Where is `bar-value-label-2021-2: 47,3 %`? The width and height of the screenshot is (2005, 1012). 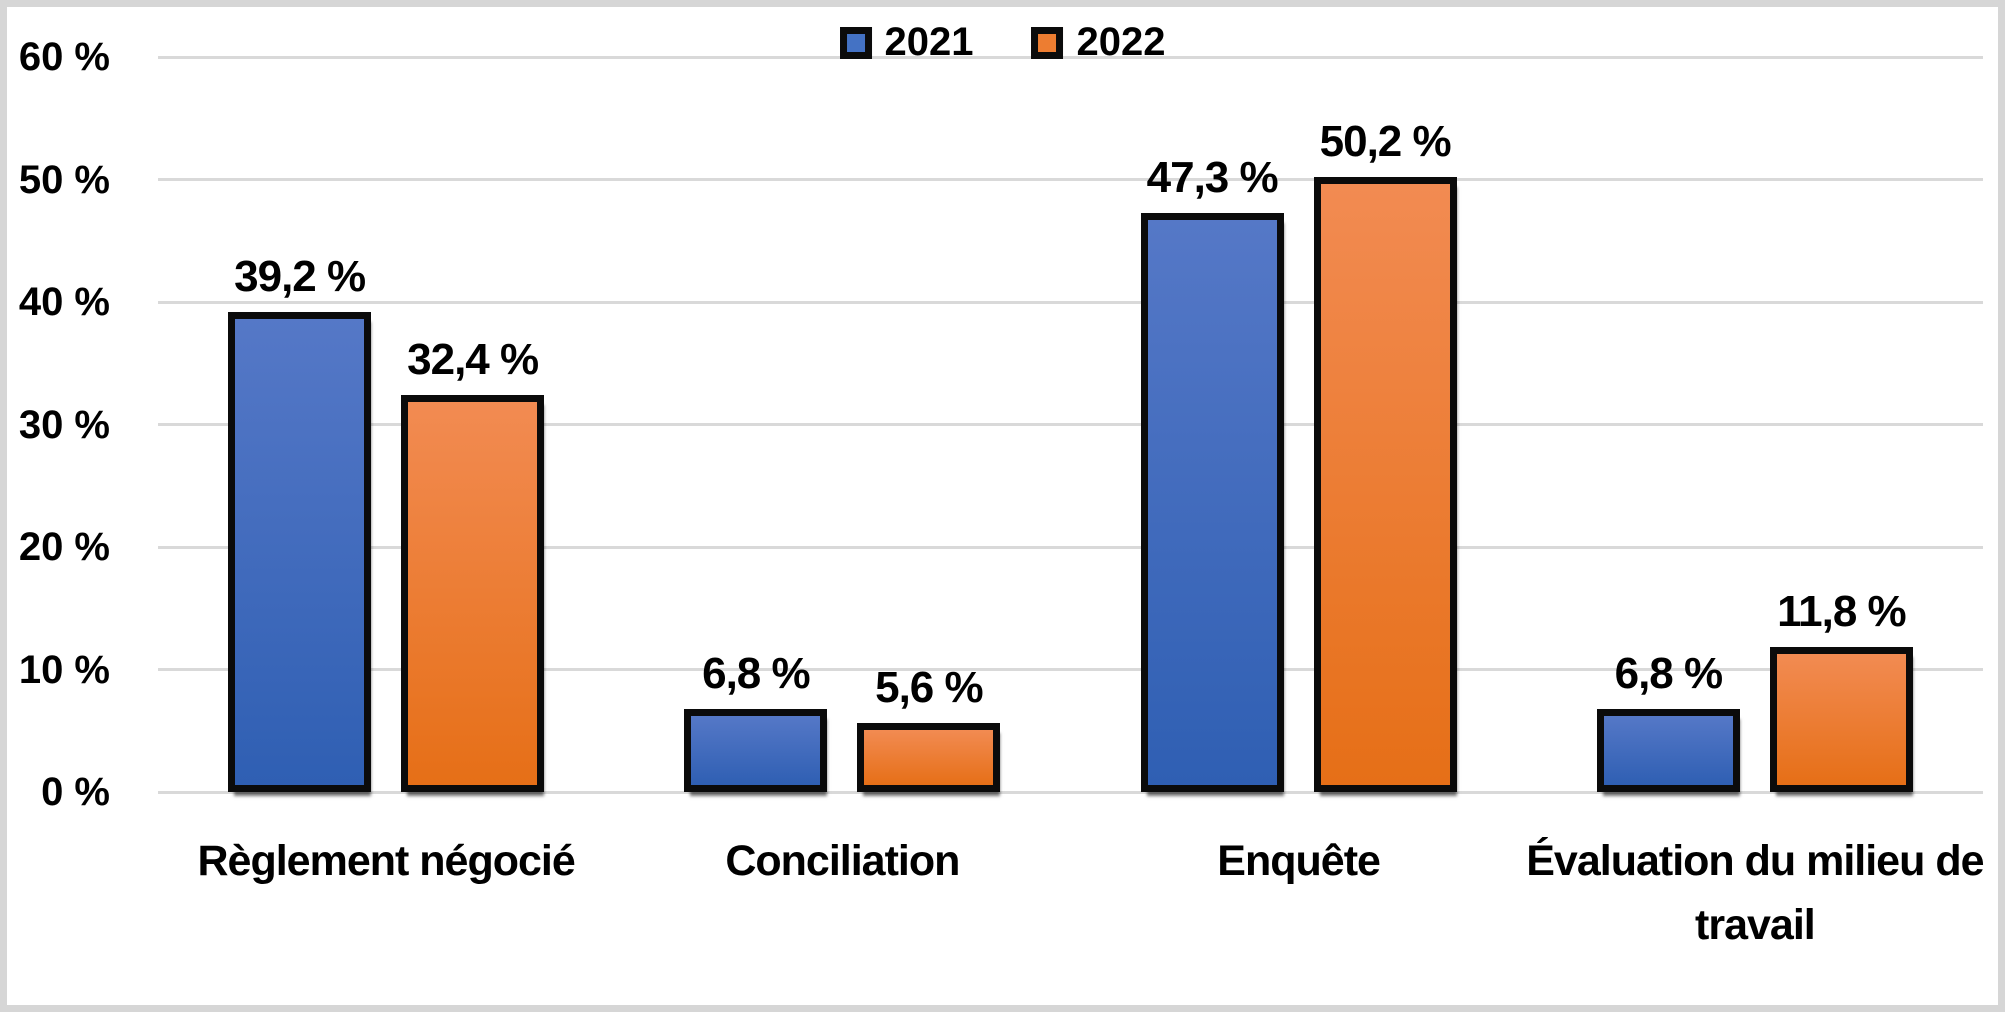 bar-value-label-2021-2: 47,3 % is located at coordinates (1212, 177).